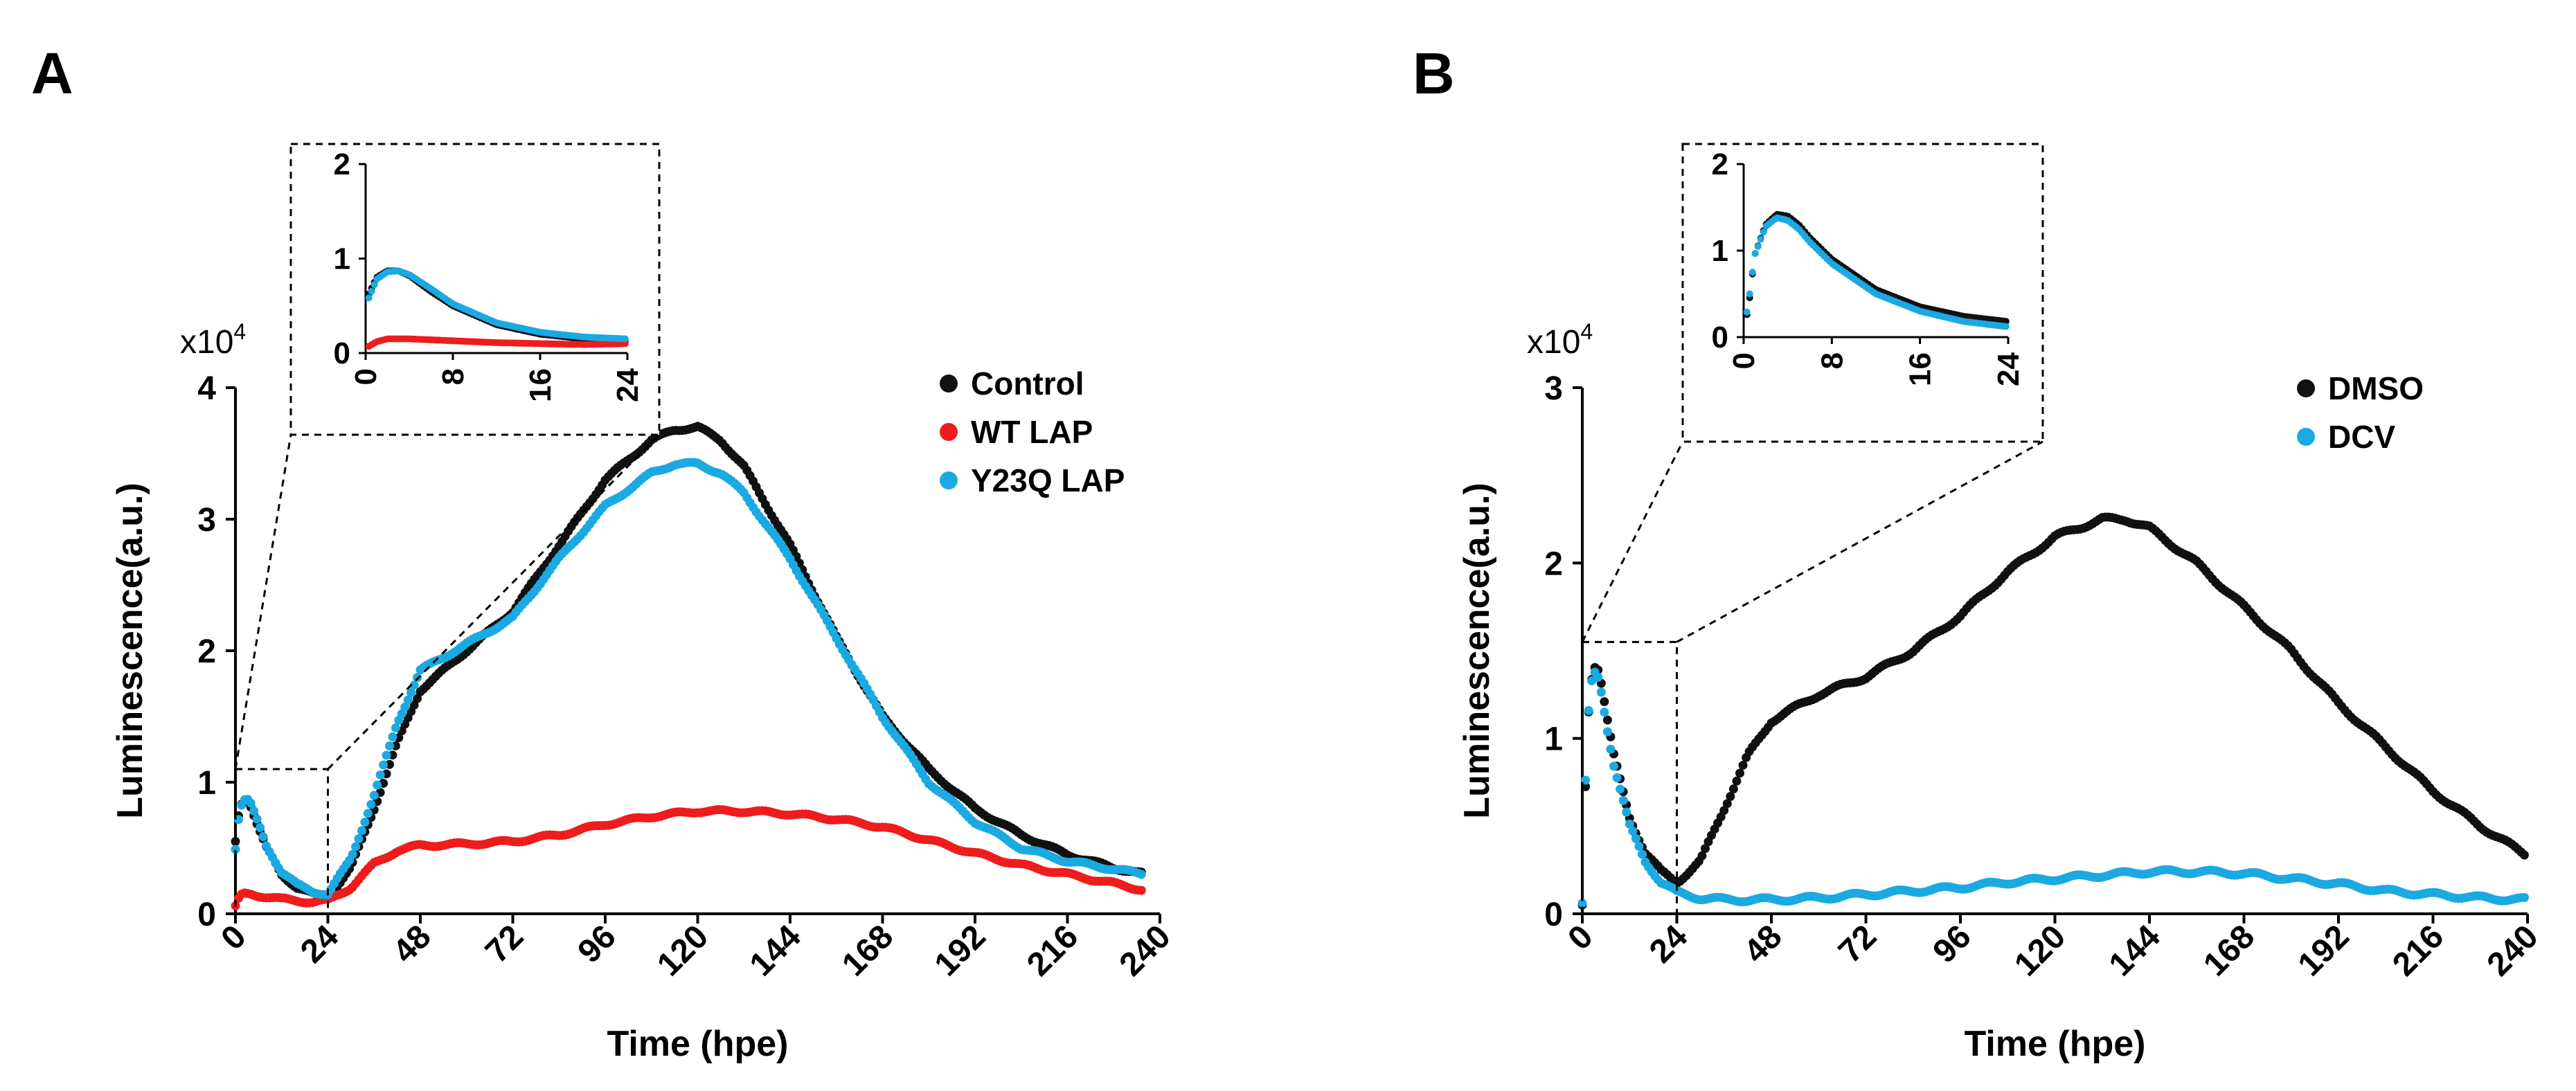 Image resolution: width=2576 pixels, height=1091 pixels. I want to click on y-tick-label: 4, so click(206, 388).